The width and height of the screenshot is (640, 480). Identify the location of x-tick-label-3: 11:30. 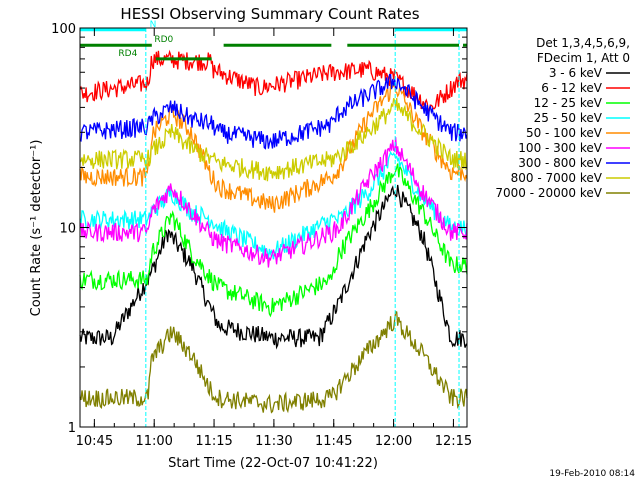
(273, 441).